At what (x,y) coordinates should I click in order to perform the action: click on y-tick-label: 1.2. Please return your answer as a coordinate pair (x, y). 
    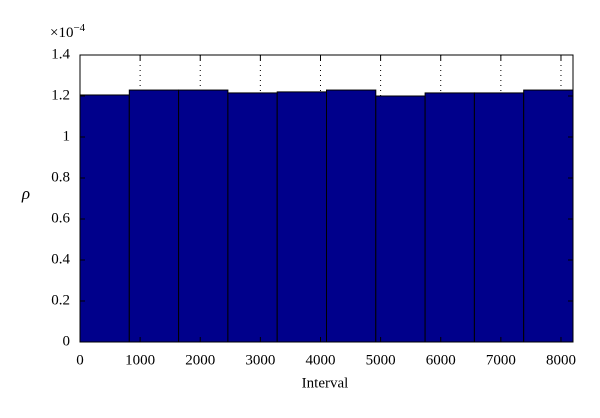
    Looking at the image, I should click on (60, 95).